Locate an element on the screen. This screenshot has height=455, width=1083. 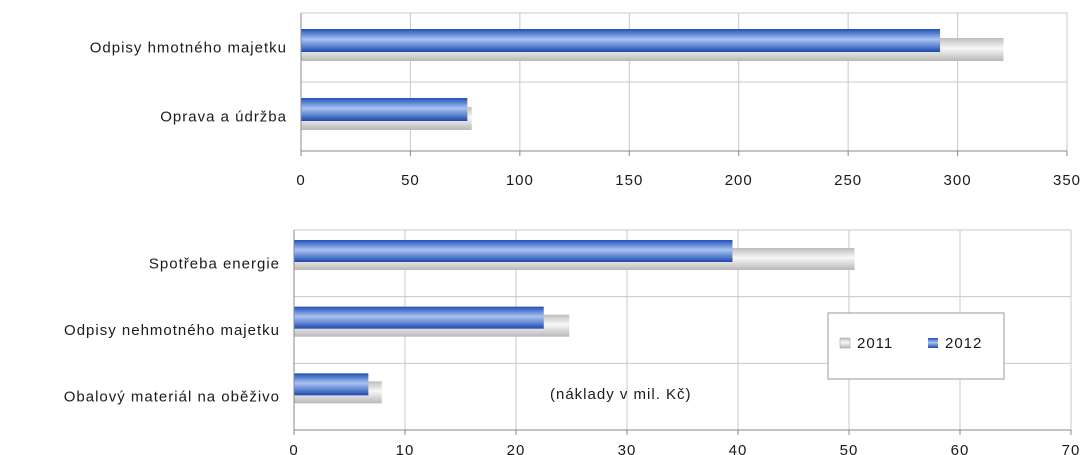
x-tick-label: 300 is located at coordinates (958, 180).